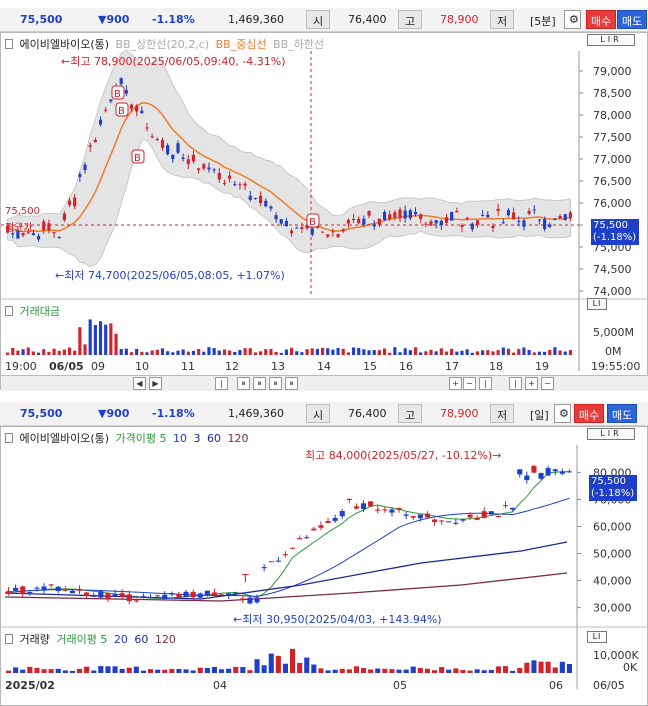 The width and height of the screenshot is (648, 706). Describe the element at coordinates (543, 21) in the screenshot. I see `interval-selector: [5분]` at that location.